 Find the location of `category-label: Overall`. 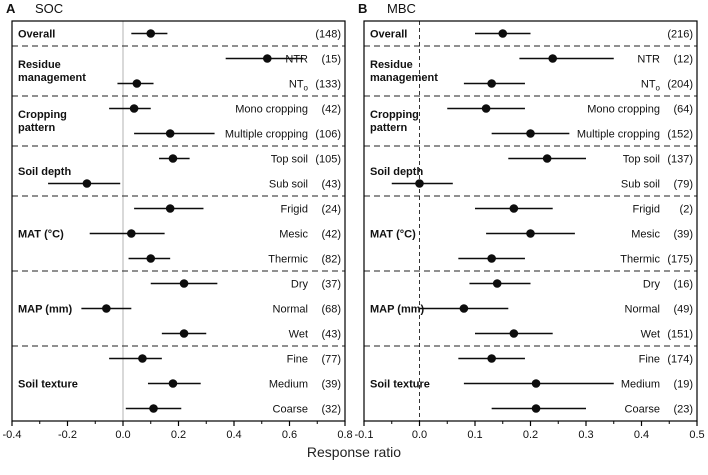

category-label: Overall is located at coordinates (36, 35).